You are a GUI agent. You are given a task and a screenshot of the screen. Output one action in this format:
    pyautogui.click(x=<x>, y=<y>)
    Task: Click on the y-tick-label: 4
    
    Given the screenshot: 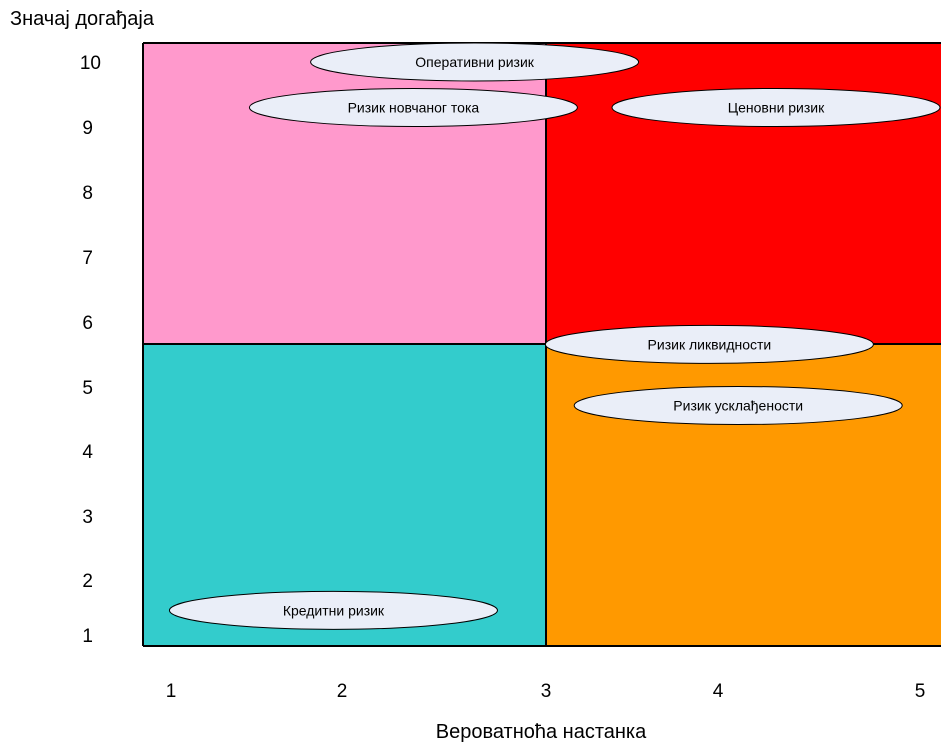 What is the action you would take?
    pyautogui.click(x=87, y=452)
    